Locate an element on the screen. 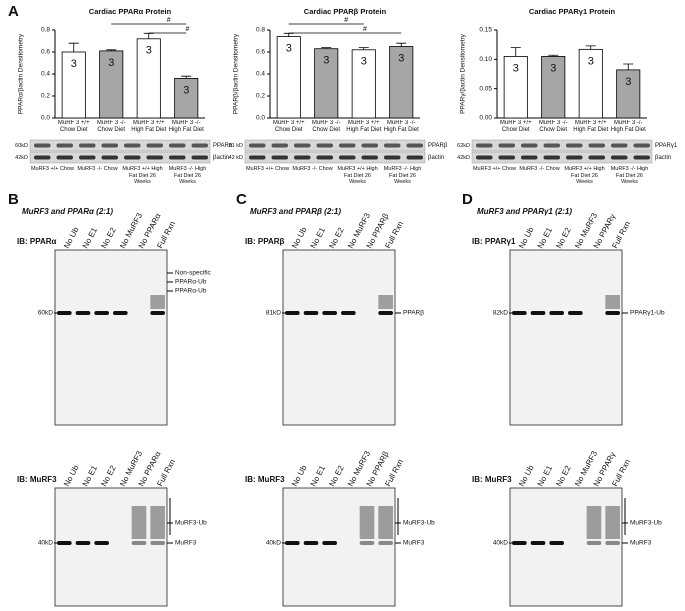  y-axis-label: PPARβ/βactin Densitometry is located at coordinates (236, 73).